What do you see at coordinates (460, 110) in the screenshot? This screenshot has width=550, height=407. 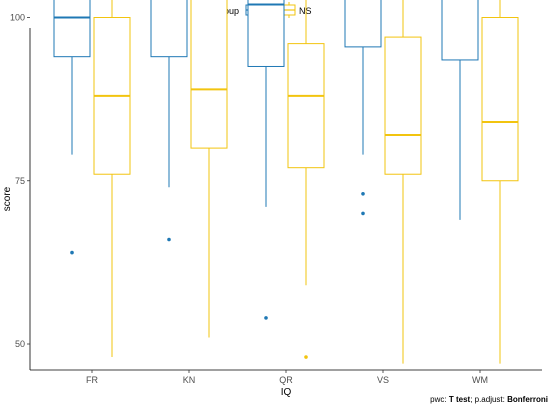 I see `box-hc-wm` at bounding box center [460, 110].